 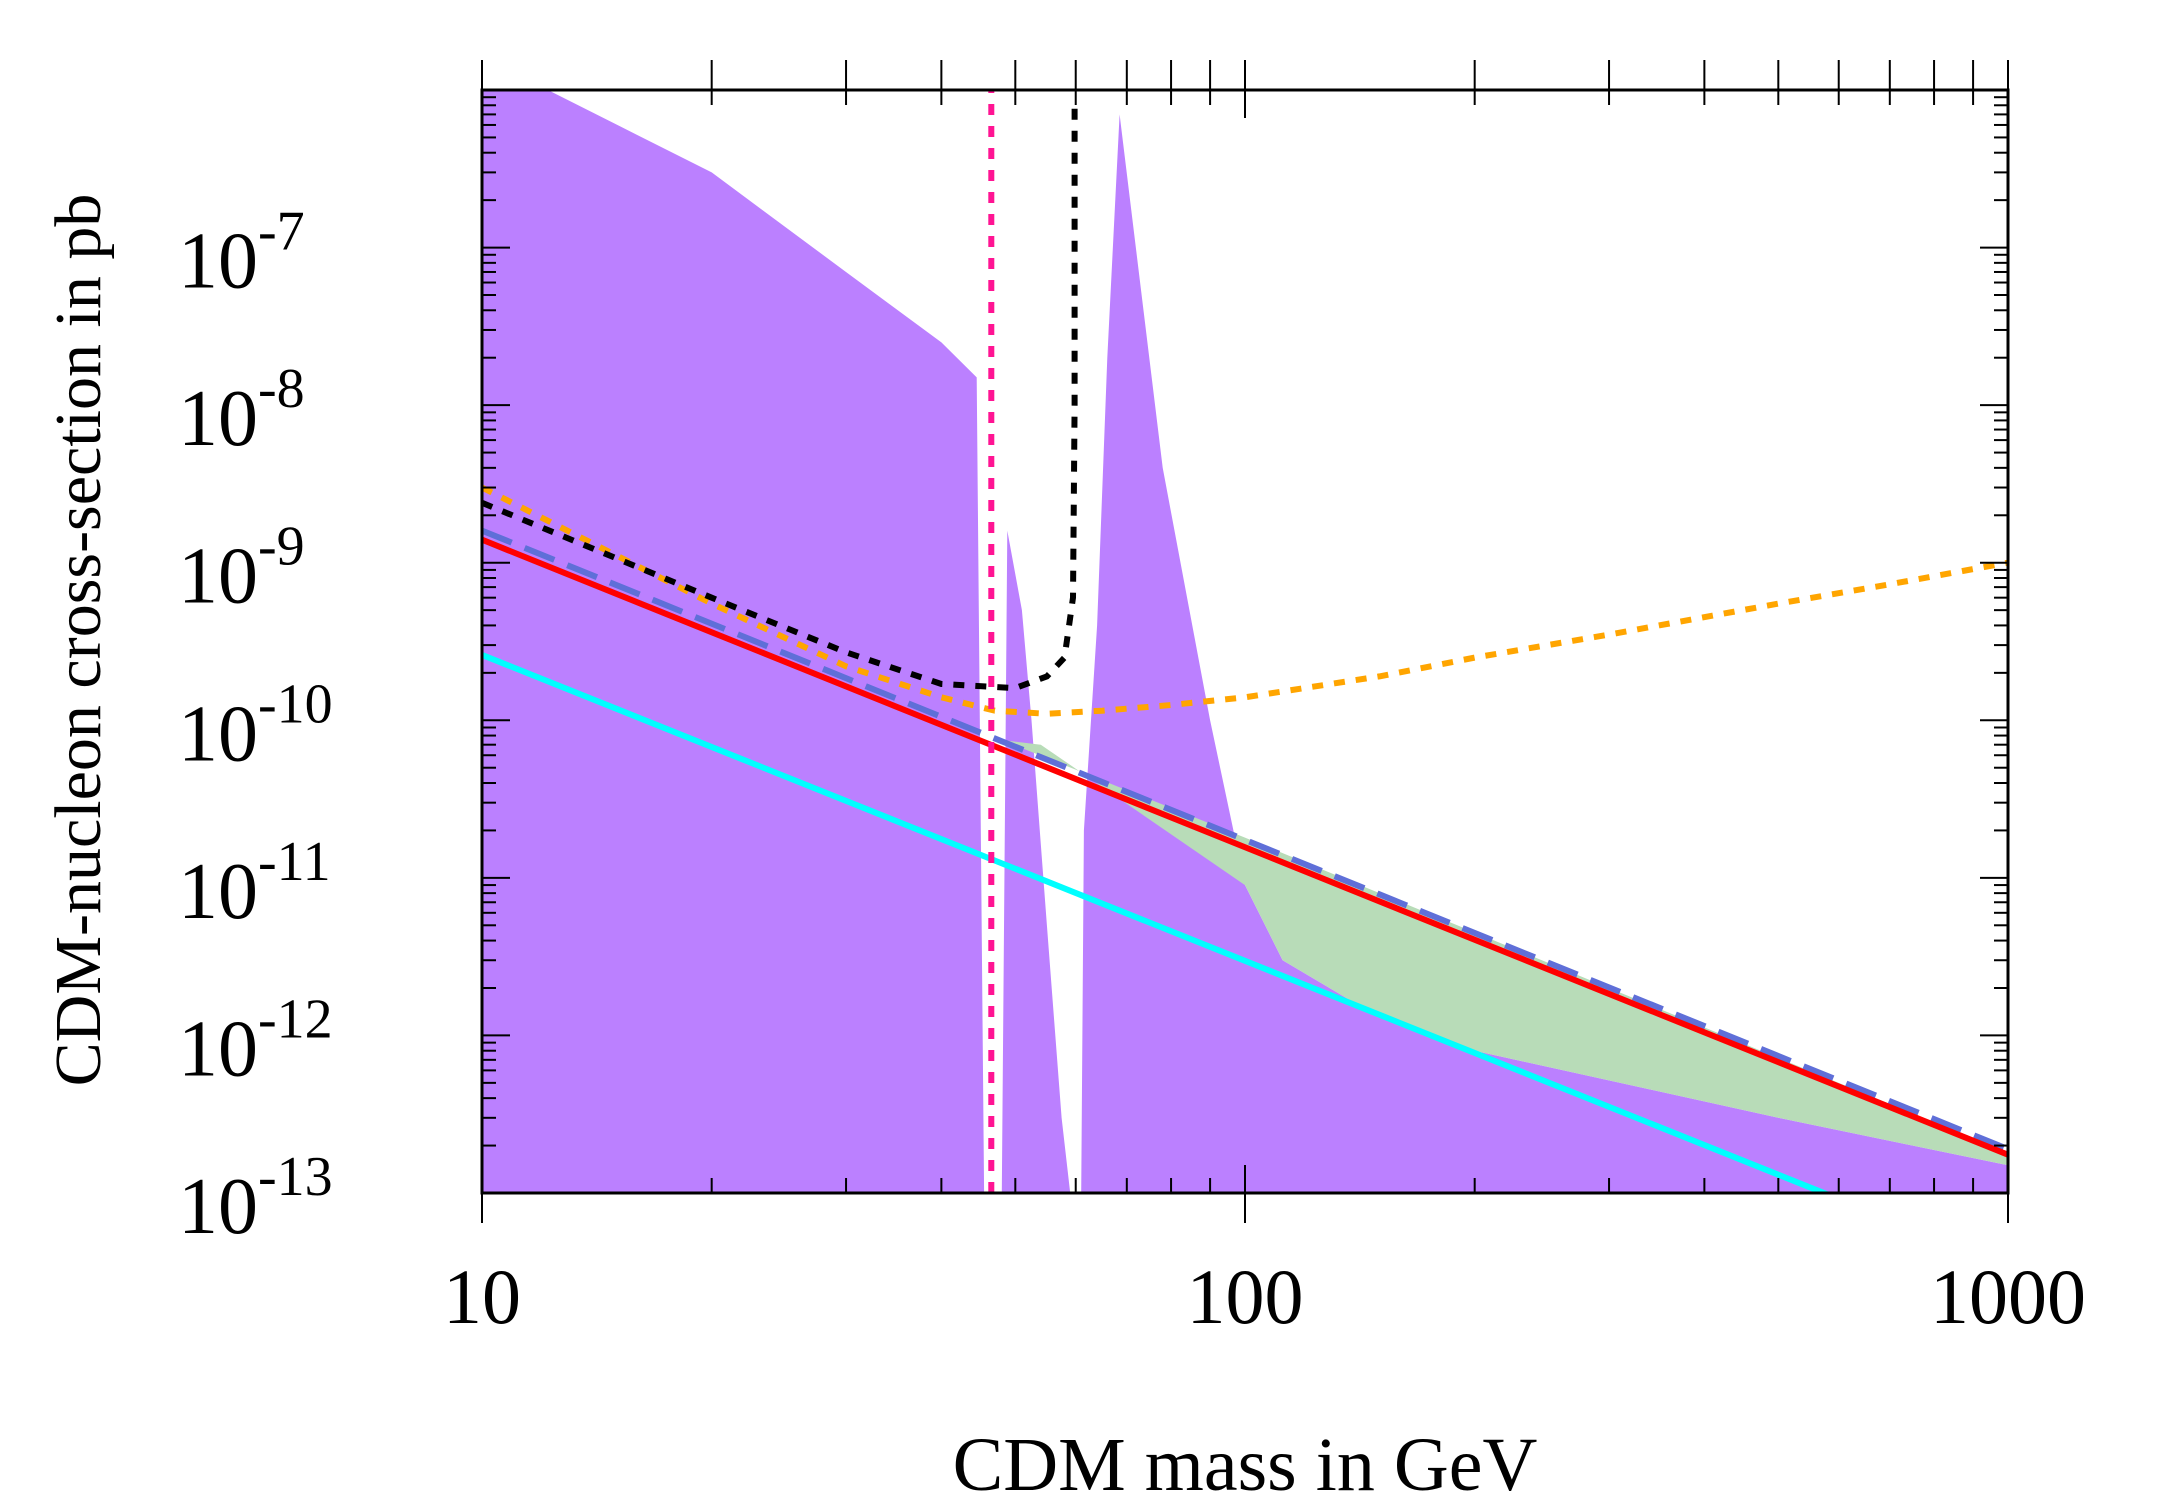 What do you see at coordinates (255, 1040) in the screenshot?
I see `y-tick-label: 10⁻¹²` at bounding box center [255, 1040].